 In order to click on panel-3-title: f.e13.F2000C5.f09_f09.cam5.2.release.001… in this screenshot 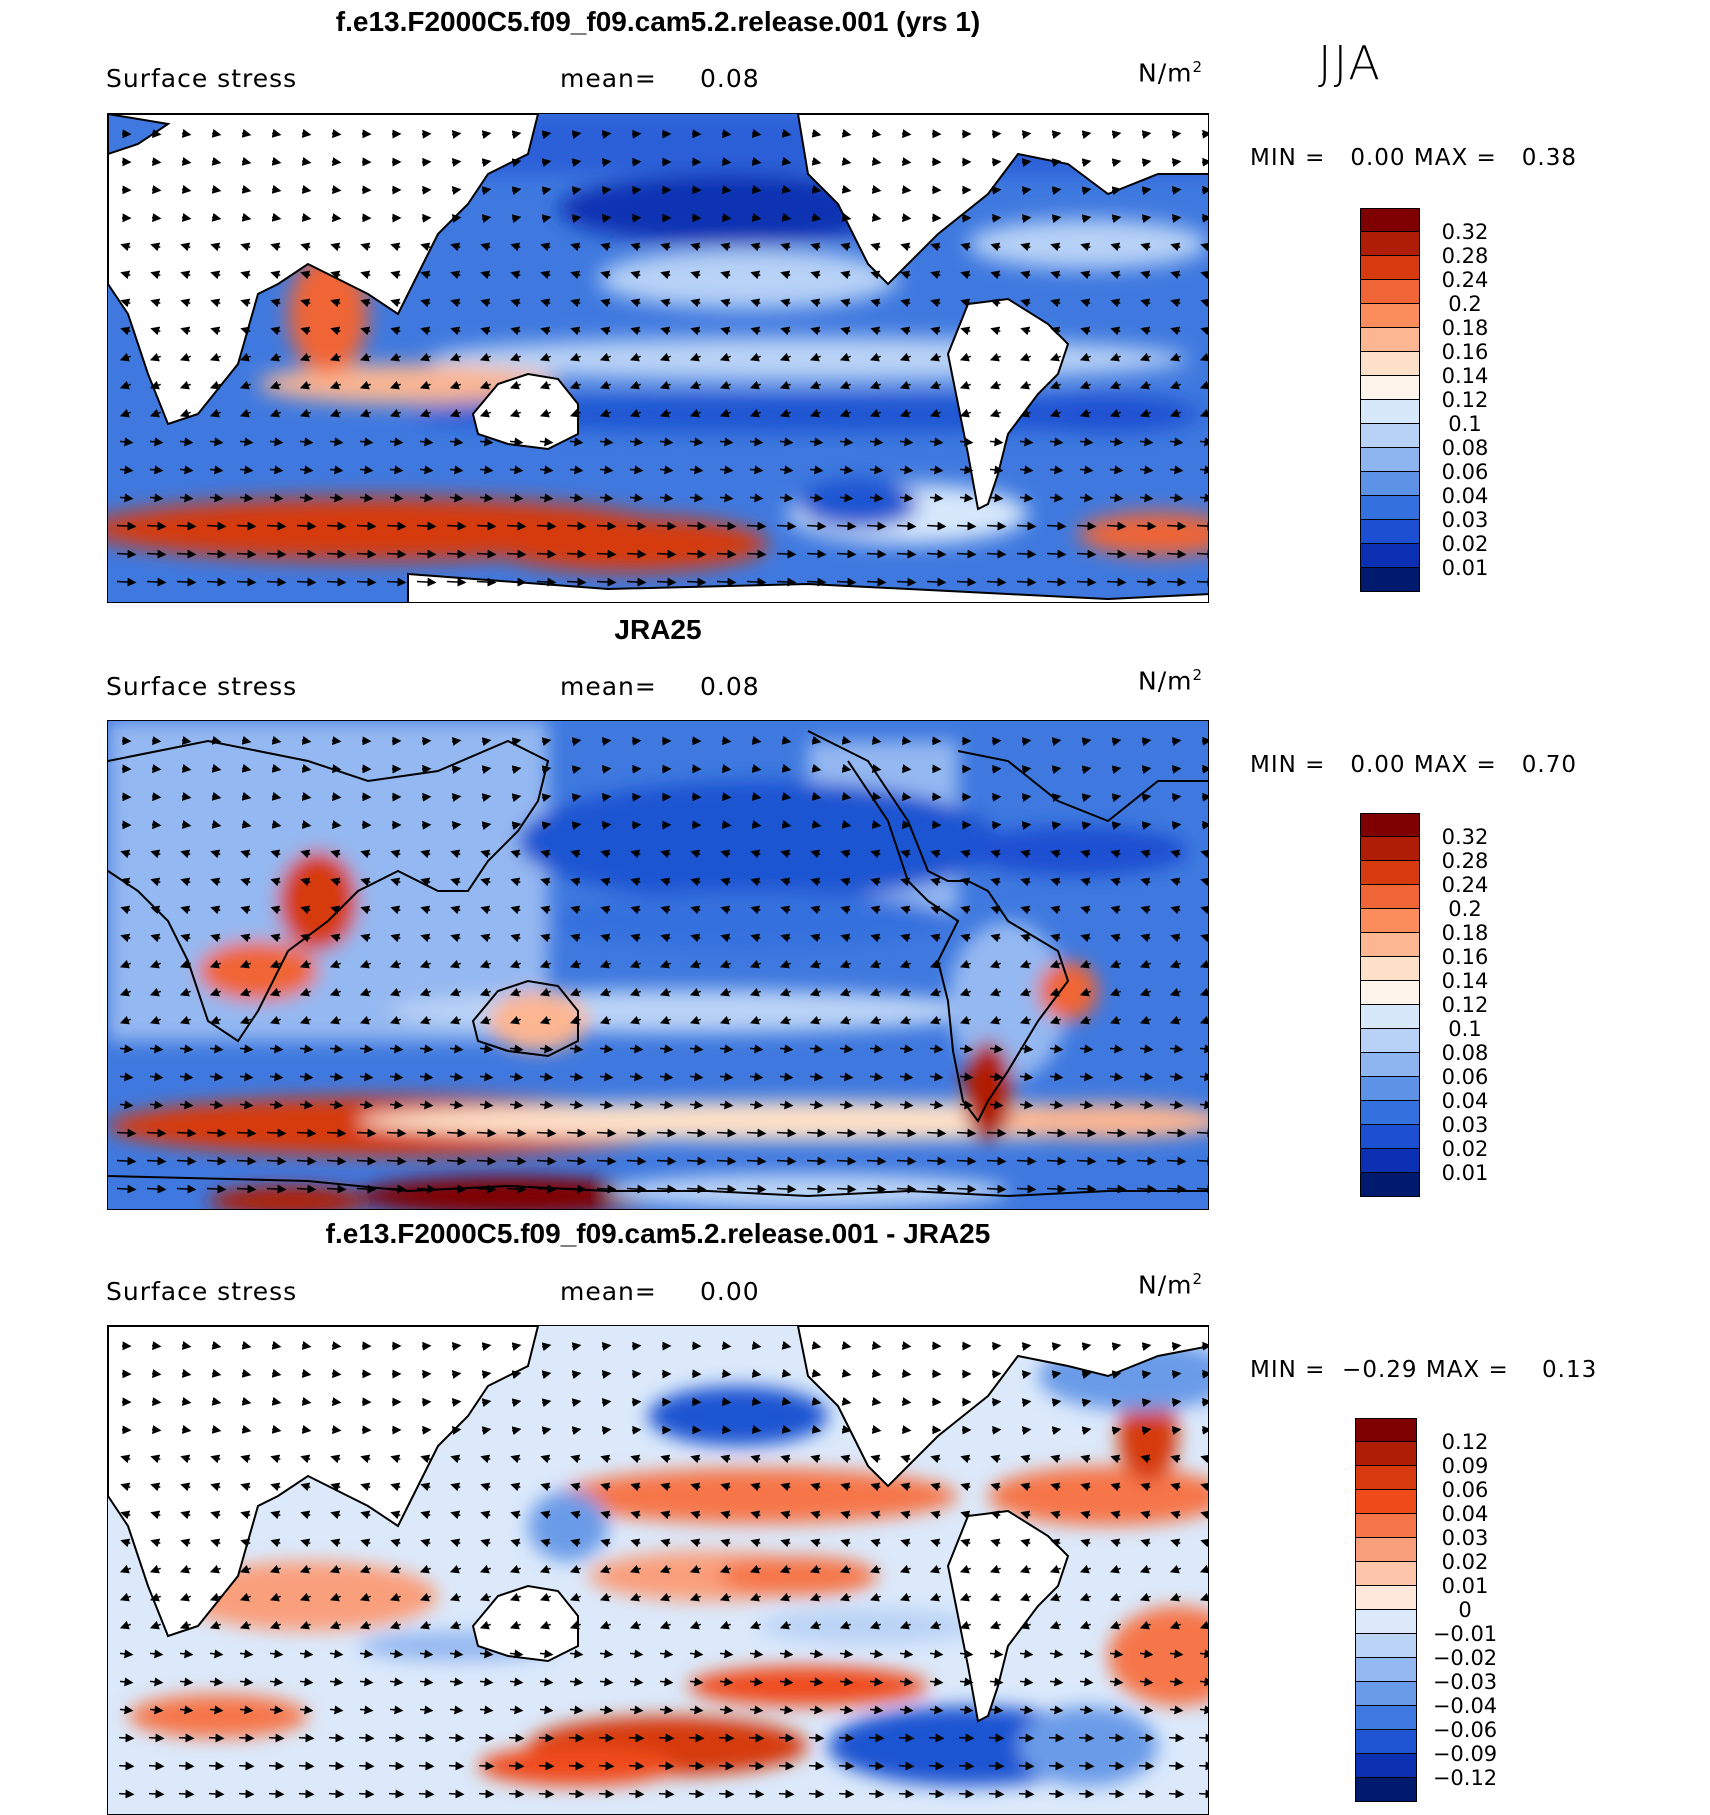, I will do `click(658, 1233)`.